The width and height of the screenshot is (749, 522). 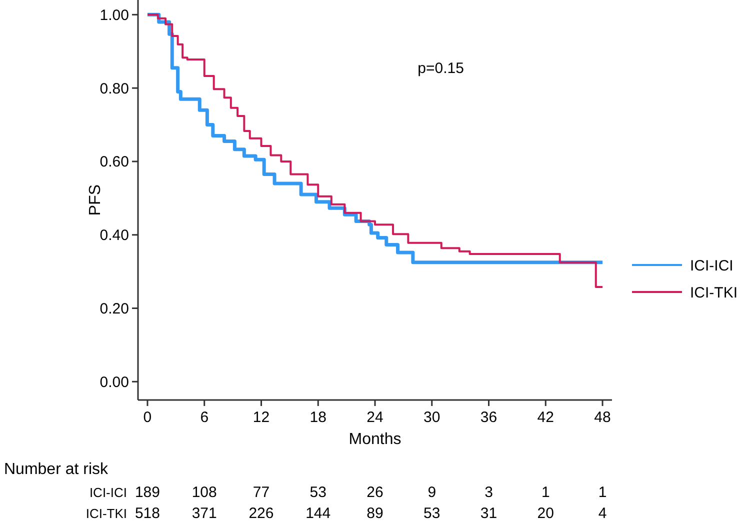 I want to click on legend-label: ICI-TKI, so click(x=714, y=293).